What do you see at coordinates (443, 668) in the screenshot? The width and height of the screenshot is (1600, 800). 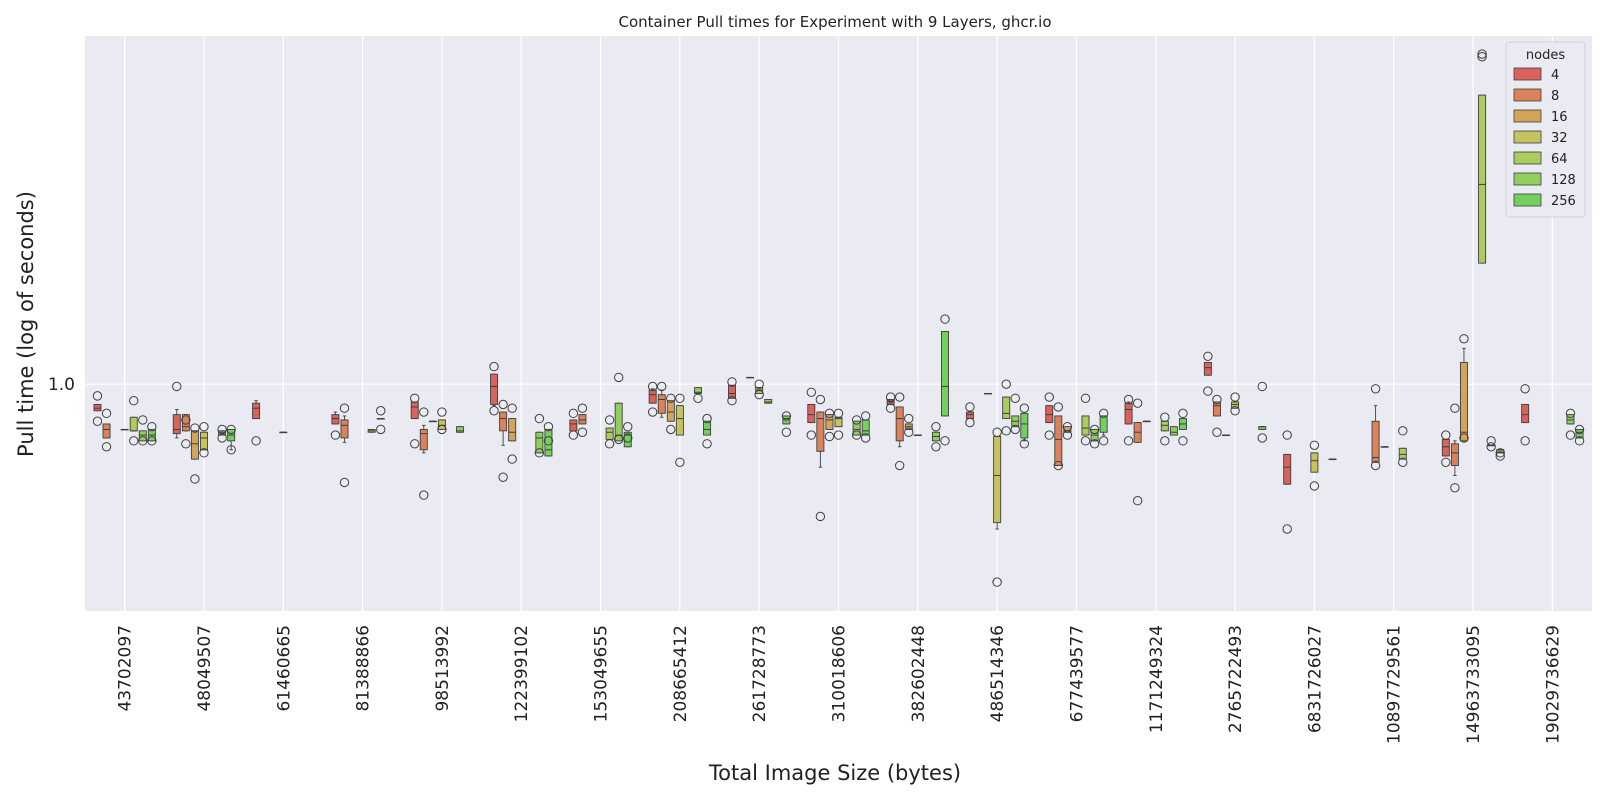 I see `x-tick-label: 98513992` at bounding box center [443, 668].